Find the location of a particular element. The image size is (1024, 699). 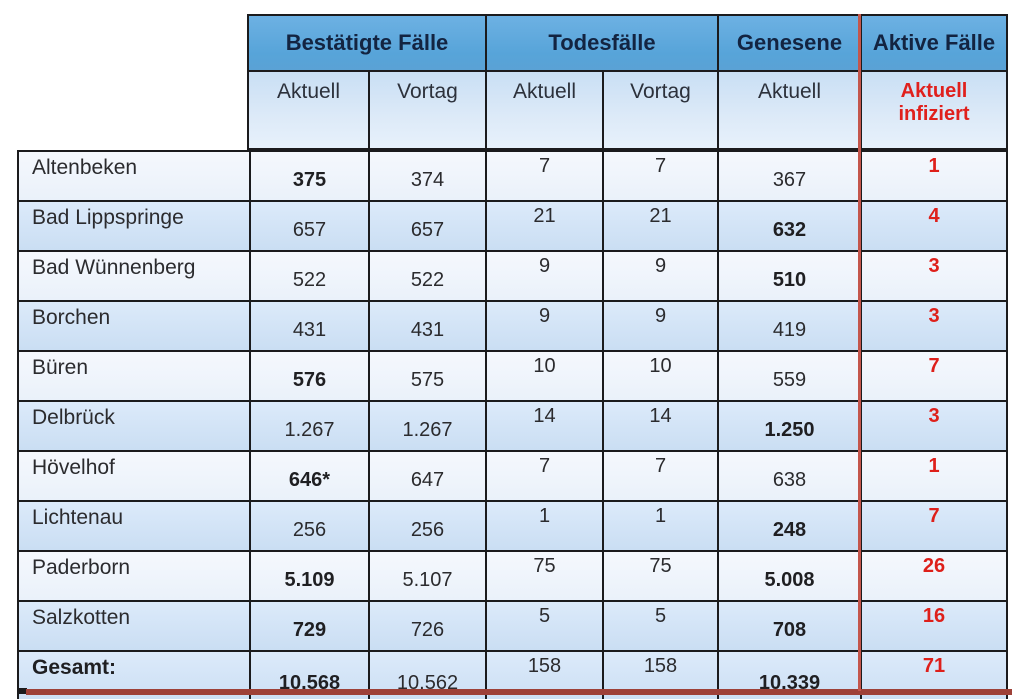

recovered-current-value: 1.250 is located at coordinates (788, 426).